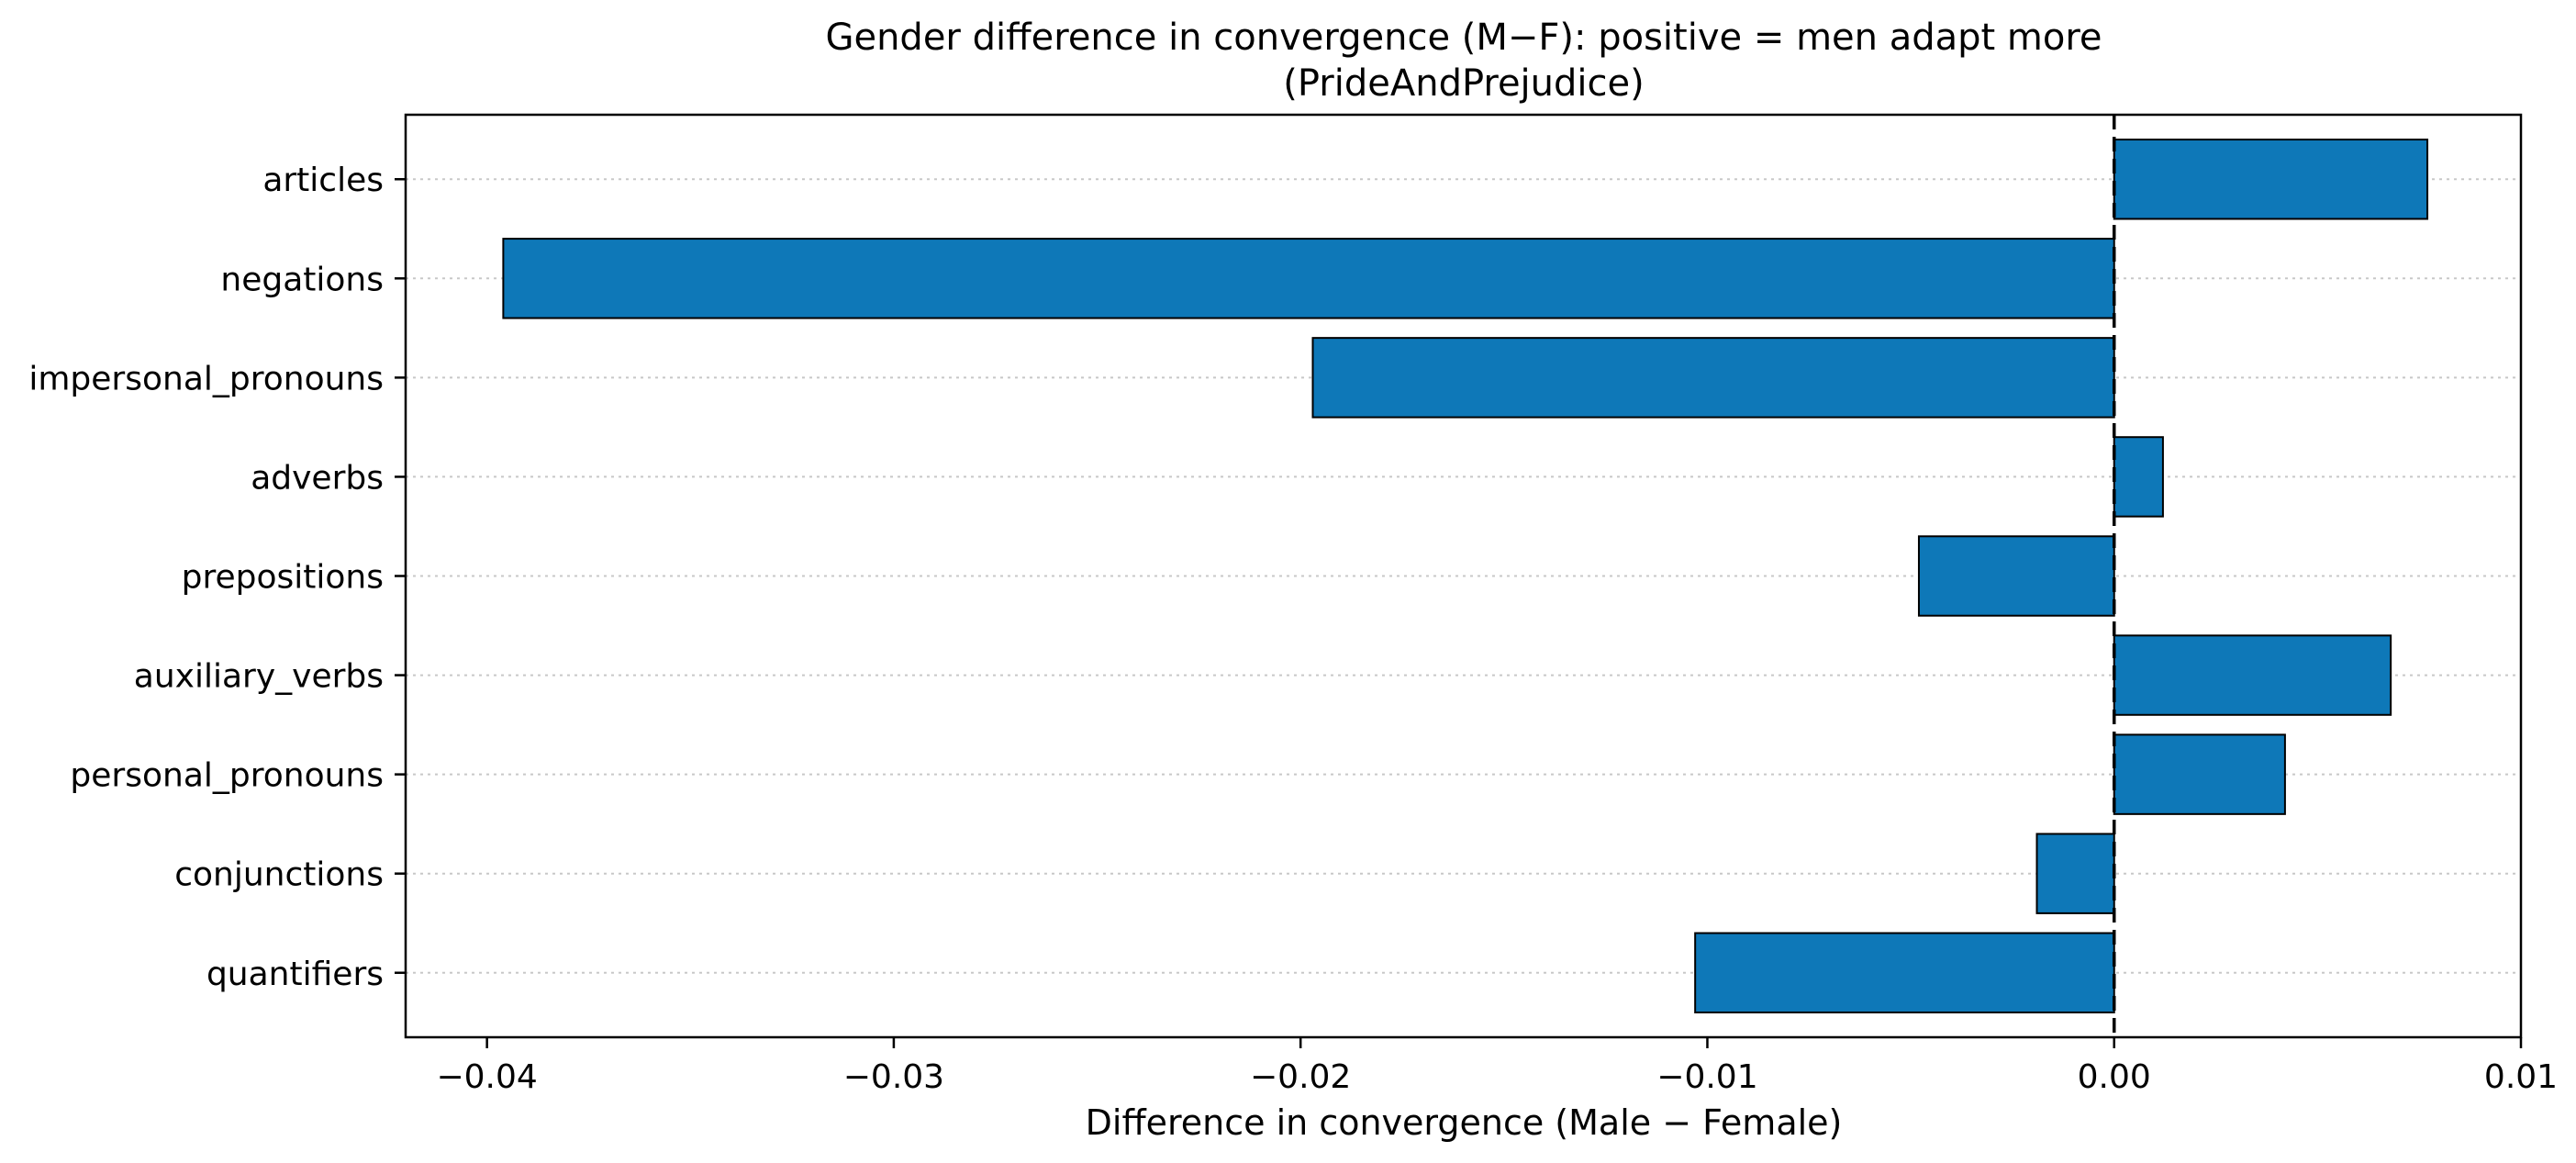 The image size is (2576, 1163). What do you see at coordinates (295, 975) in the screenshot?
I see `y-tick-label: quantifiers` at bounding box center [295, 975].